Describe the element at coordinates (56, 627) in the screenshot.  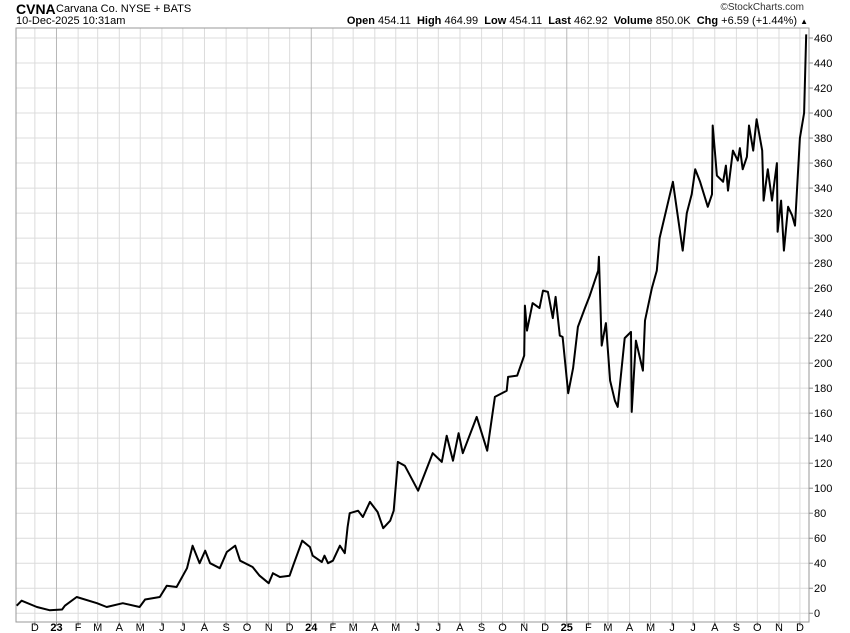
I see `x-tick-label: 23` at that location.